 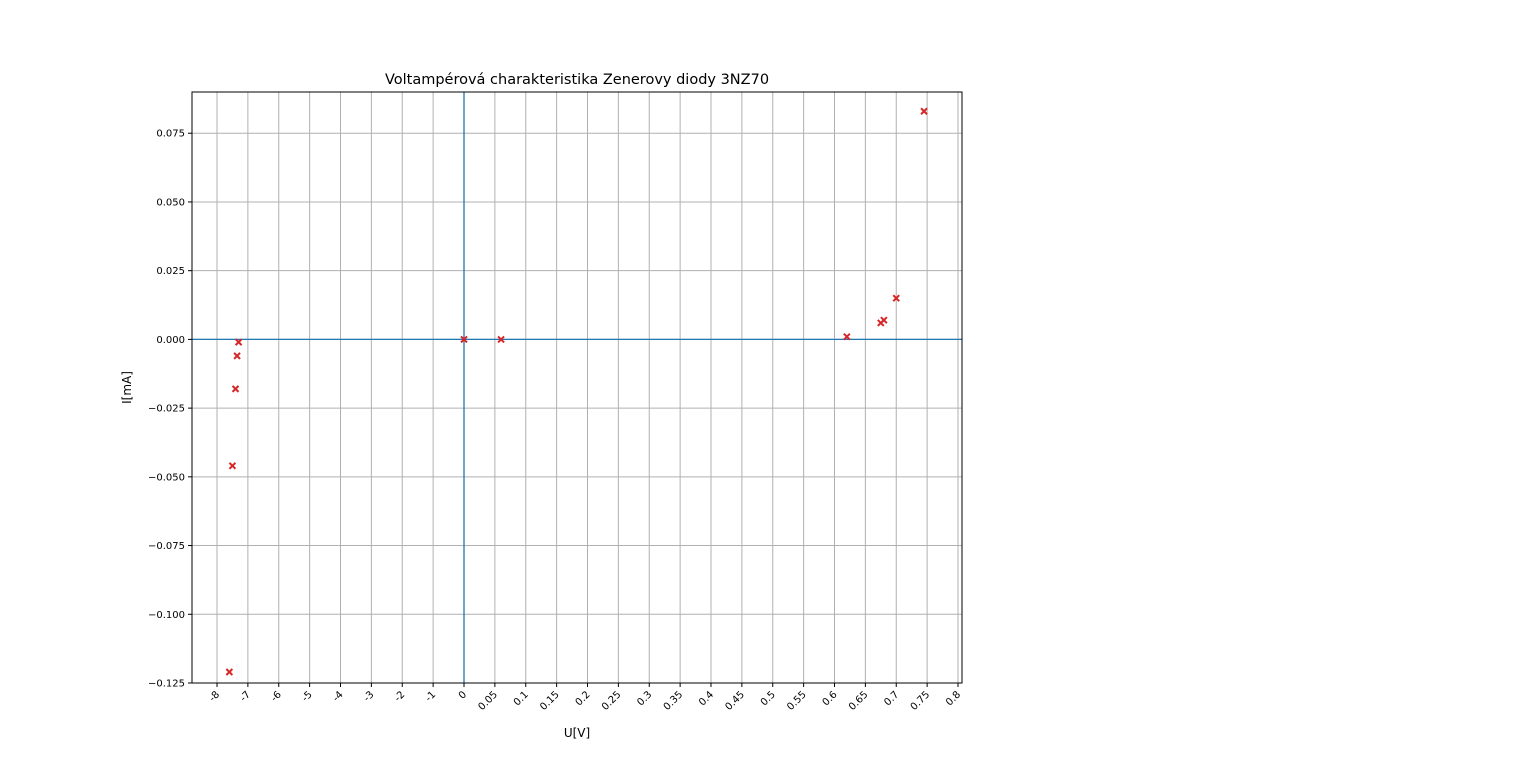 I want to click on x-tick-label: 0.15, so click(x=550, y=701).